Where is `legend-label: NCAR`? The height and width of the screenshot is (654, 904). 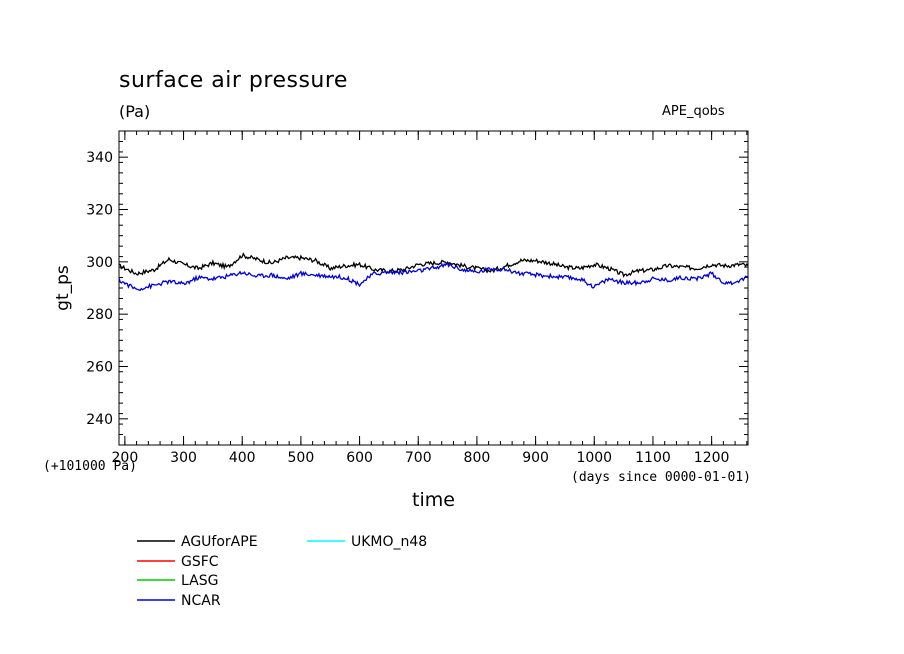
legend-label: NCAR is located at coordinates (201, 601).